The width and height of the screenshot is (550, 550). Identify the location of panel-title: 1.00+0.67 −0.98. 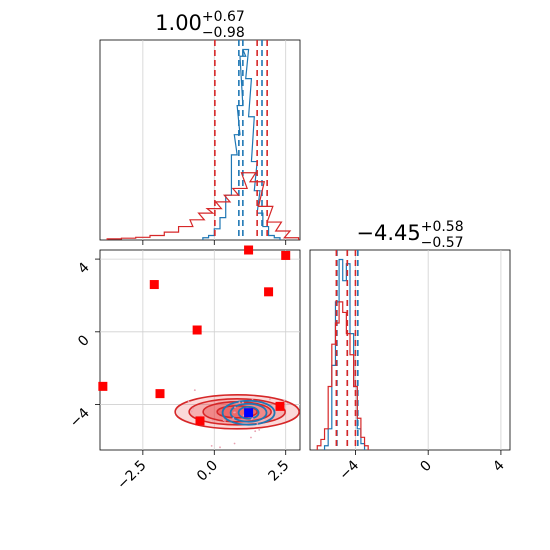
(200, 25).